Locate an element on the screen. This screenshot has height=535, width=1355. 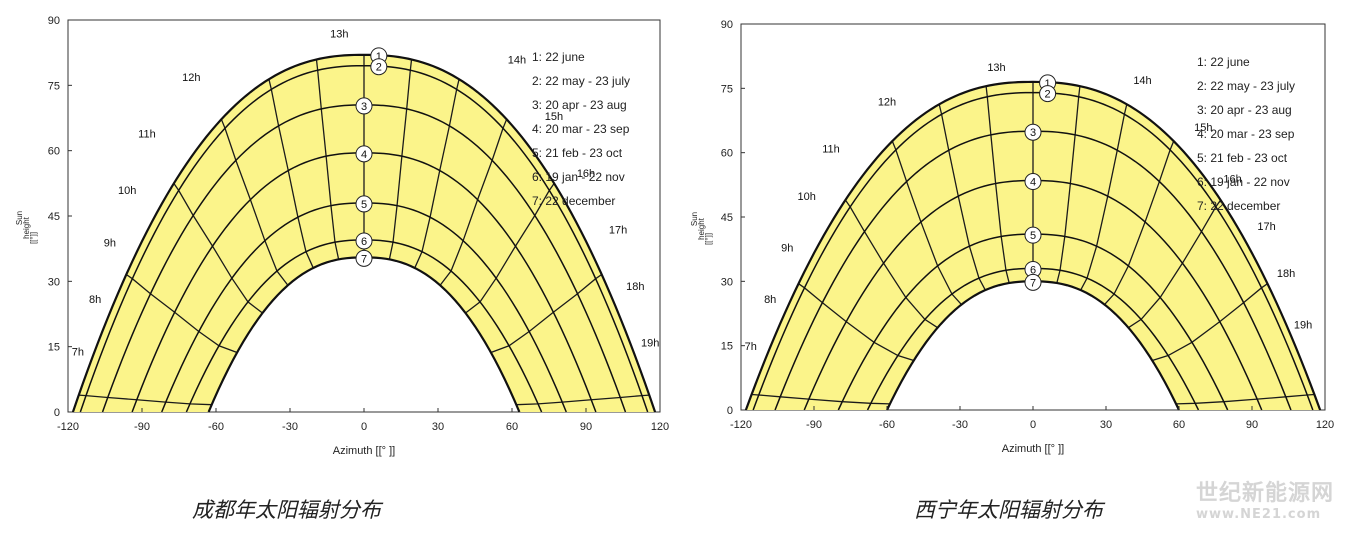
xining-caption: 西宁年太阳辐射分布 is located at coordinates (1008, 510).